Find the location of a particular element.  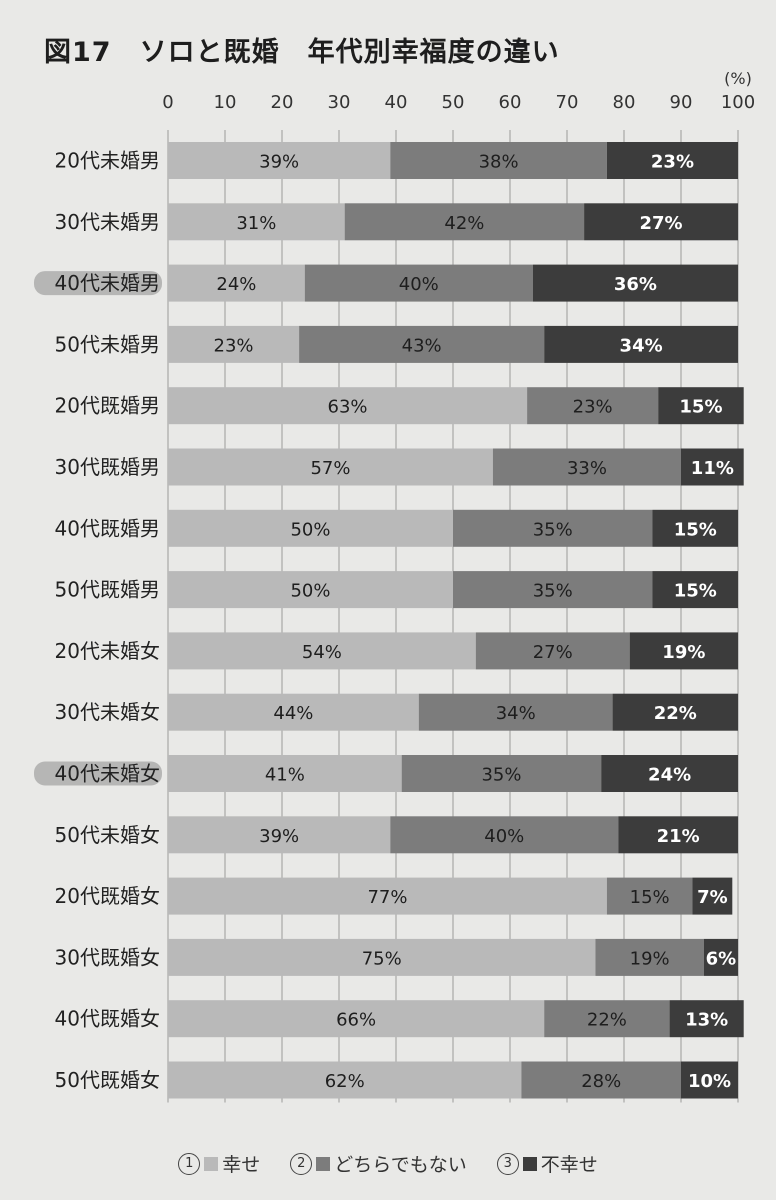

legend-number: 2 is located at coordinates (301, 1163).